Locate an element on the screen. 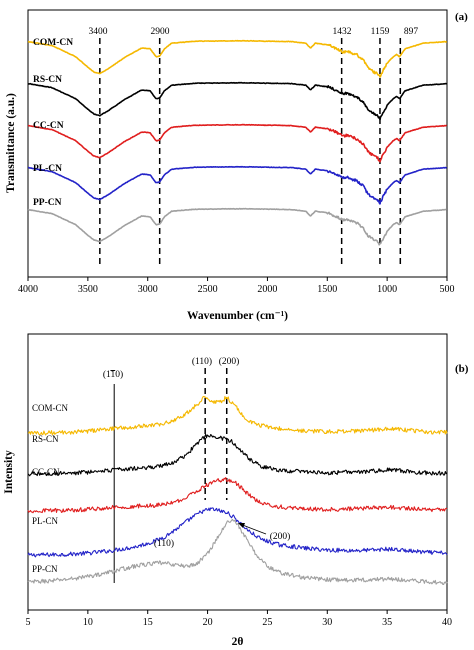  xrd-peak-markers is located at coordinates (170, 475).